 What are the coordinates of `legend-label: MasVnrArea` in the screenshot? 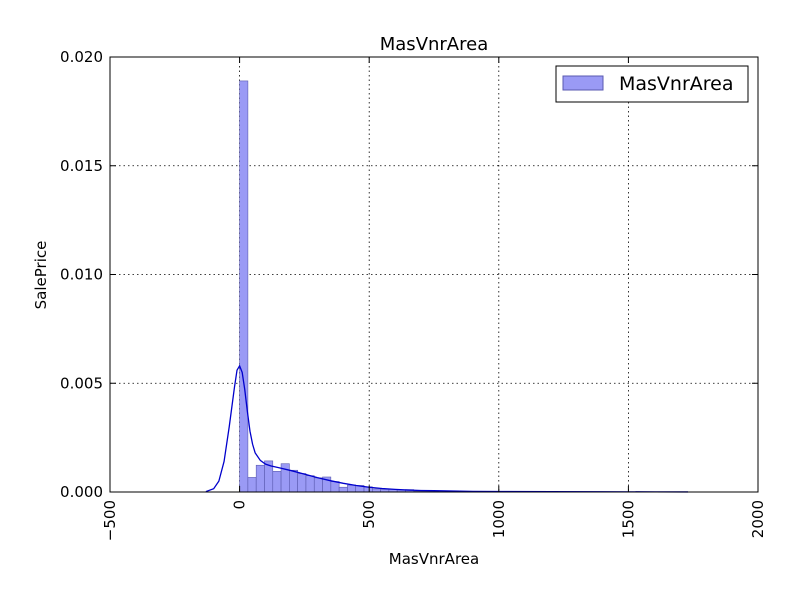 It's located at (676, 84).